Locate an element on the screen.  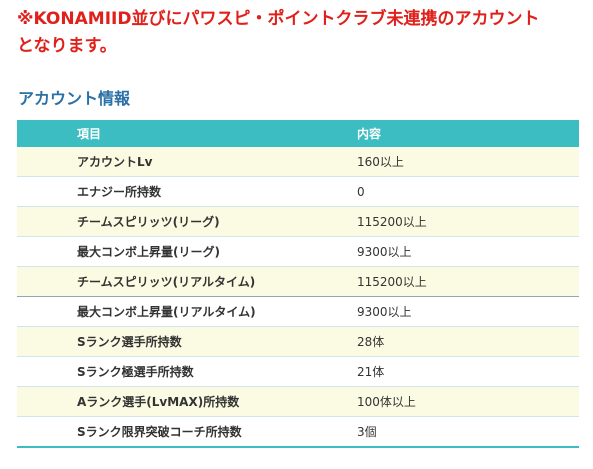
row-item-value: 0 is located at coordinates (468, 191).